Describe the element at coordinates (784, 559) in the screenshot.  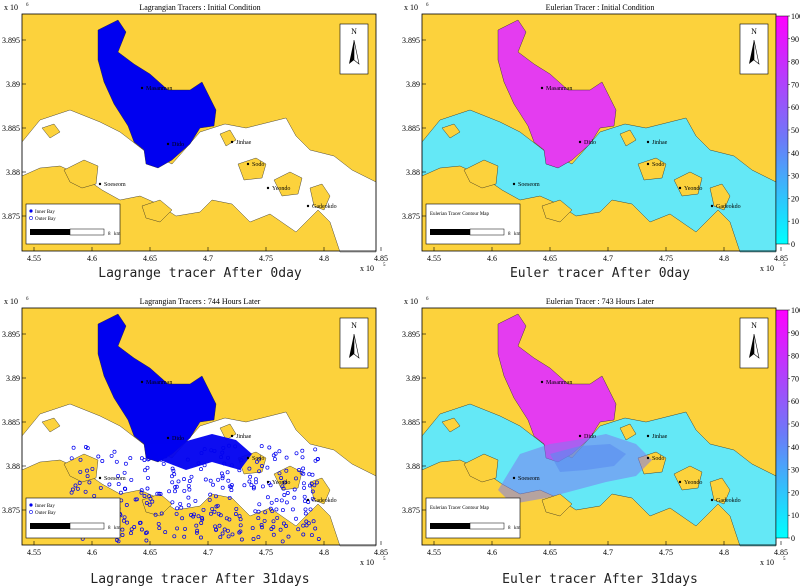
I see `x-exponent-power: 5` at that location.